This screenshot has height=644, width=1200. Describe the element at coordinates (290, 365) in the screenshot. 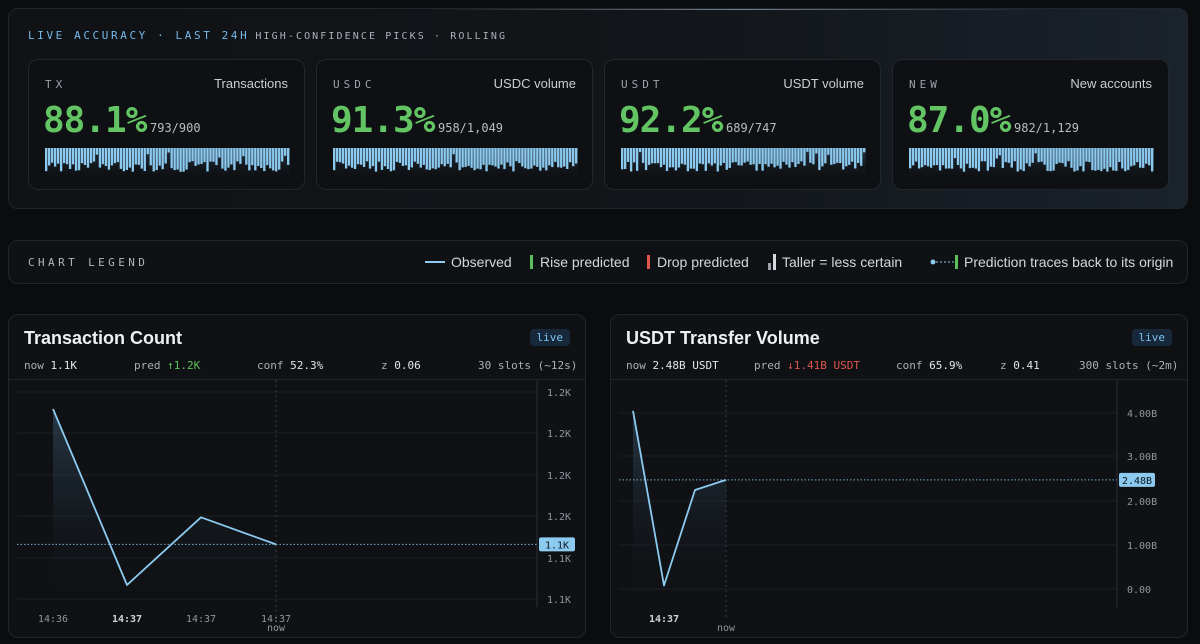

I see `stat-conf: conf 52.3%` at that location.